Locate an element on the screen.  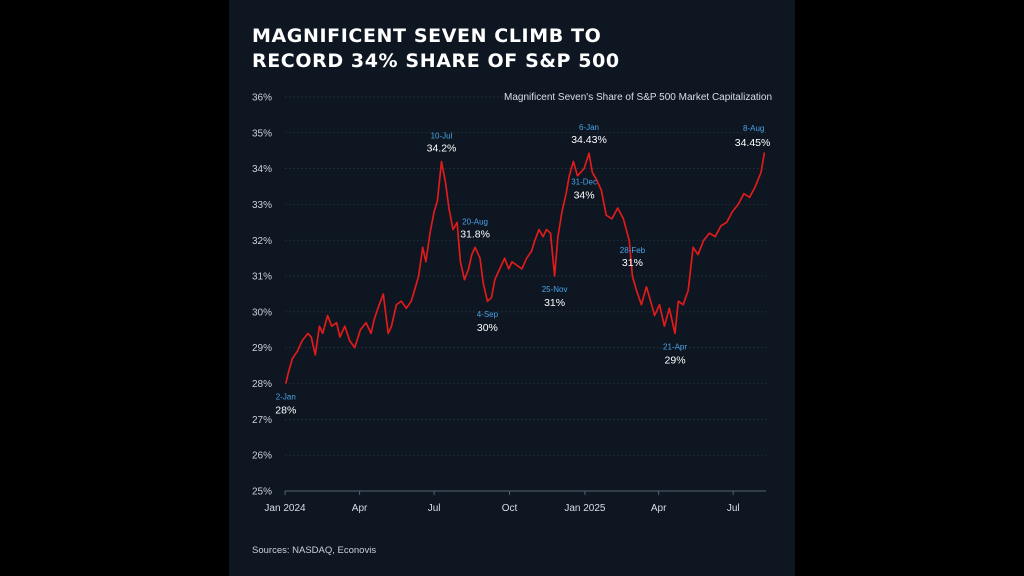
y-tick-label: 34% is located at coordinates (262, 169).